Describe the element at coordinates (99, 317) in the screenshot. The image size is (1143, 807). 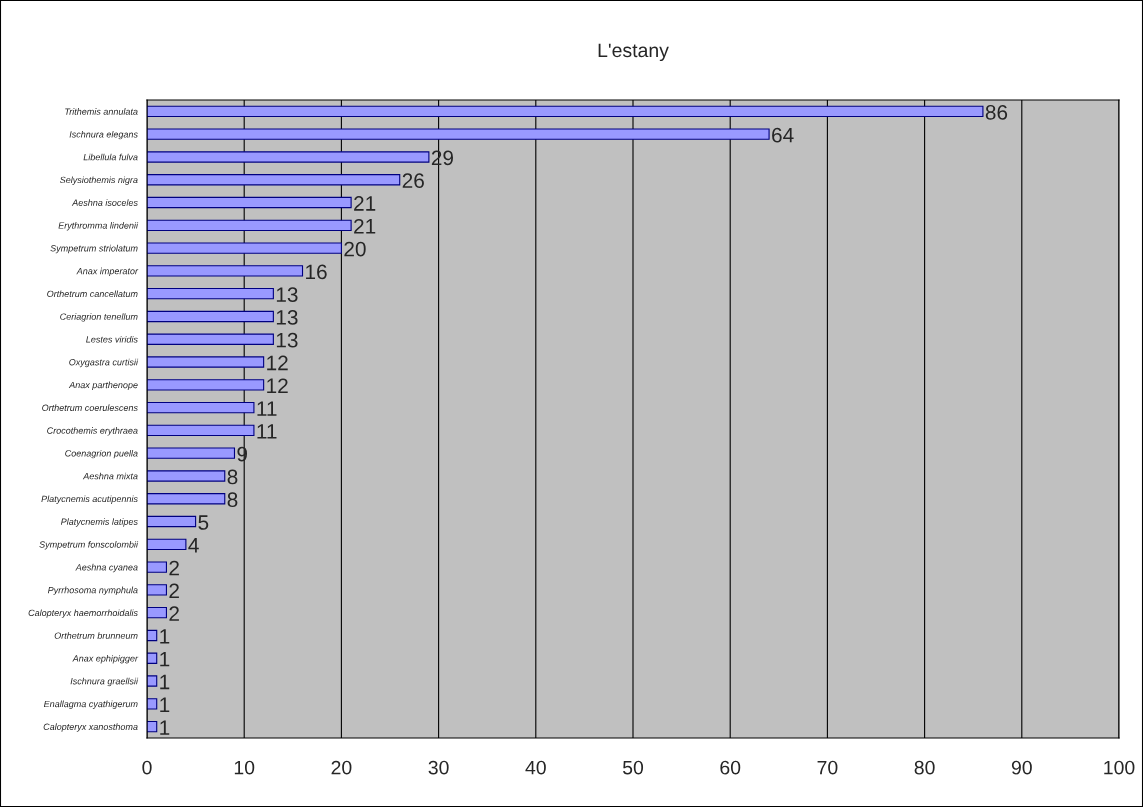
I see `y-tick-label: Ceriagrion tenellum` at that location.